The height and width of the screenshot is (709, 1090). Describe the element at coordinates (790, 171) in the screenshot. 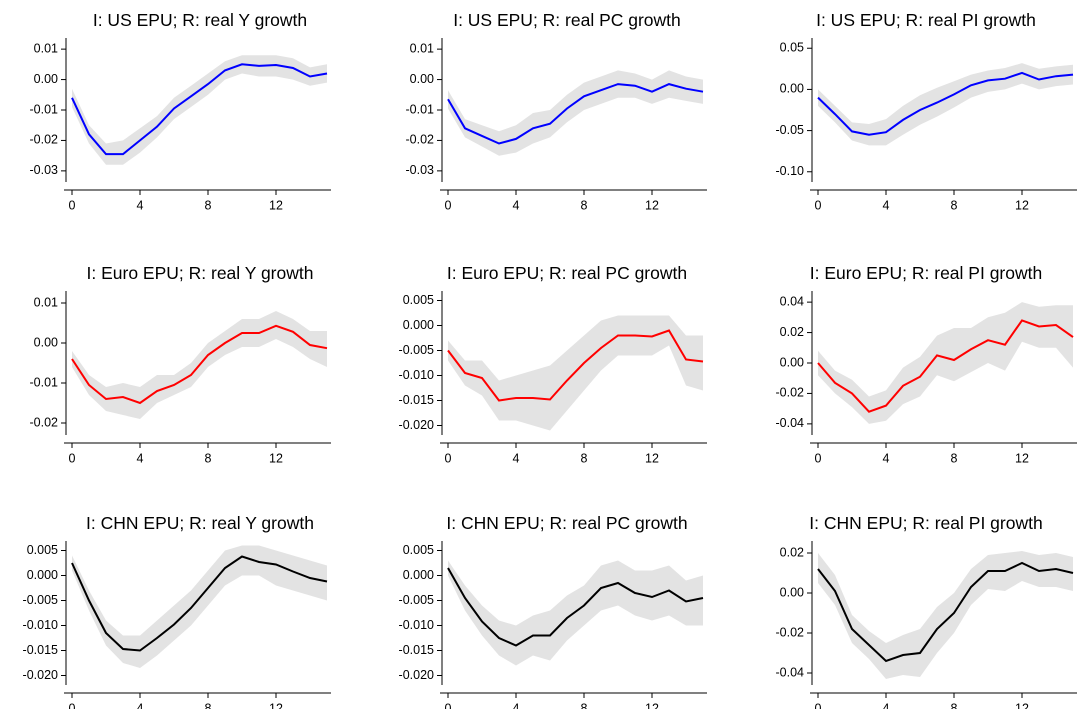

I see `y-tick-label: -0.10` at that location.